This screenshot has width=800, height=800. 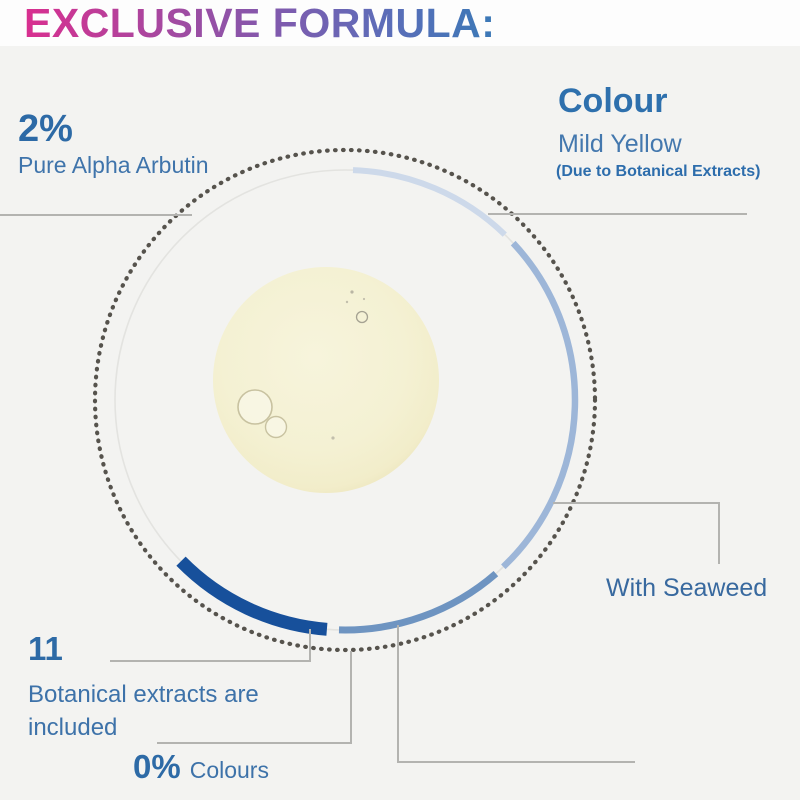 I want to click on botanical-label: Botanical extracts are included, so click(x=143, y=711).